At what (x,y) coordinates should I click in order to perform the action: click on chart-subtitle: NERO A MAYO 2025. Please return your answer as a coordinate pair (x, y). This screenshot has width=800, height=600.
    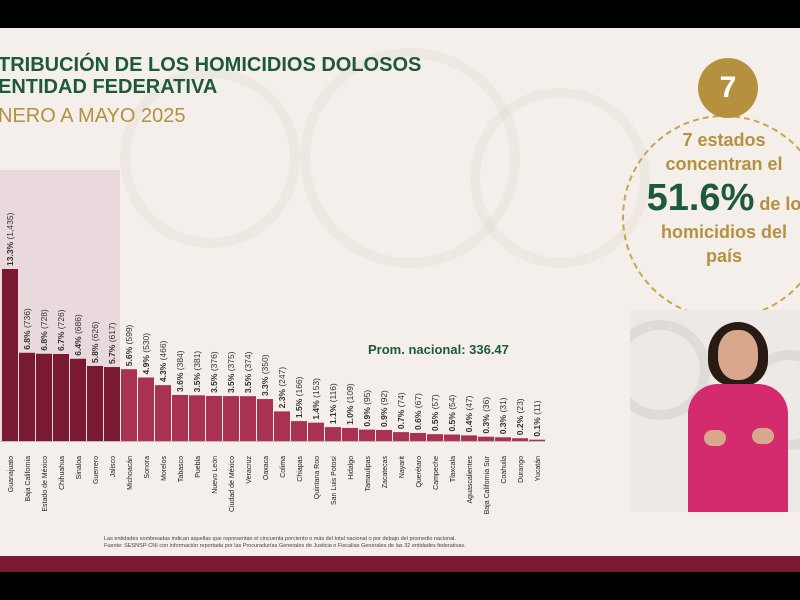
    Looking at the image, I should click on (93, 116).